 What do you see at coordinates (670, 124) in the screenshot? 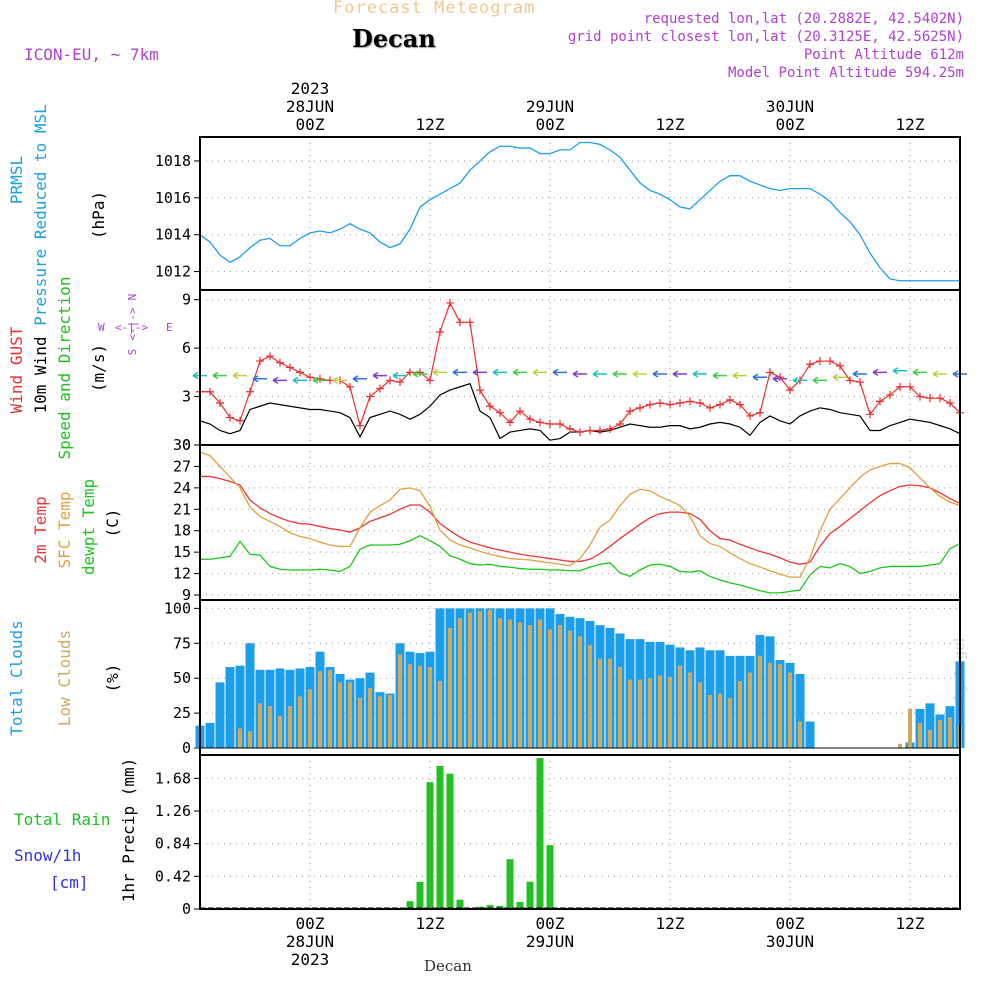
I see `top-time-label: 12Z` at bounding box center [670, 124].